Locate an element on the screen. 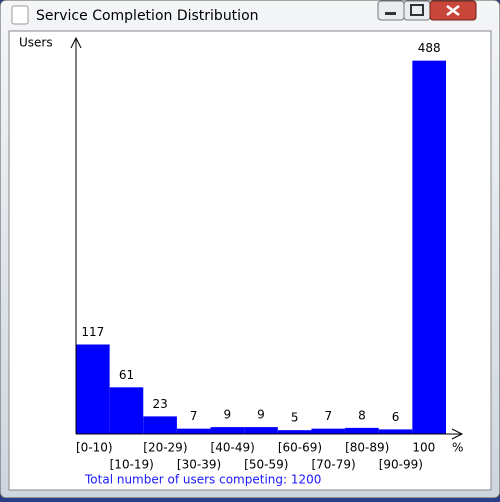 This screenshot has width=500, height=502. value-label: 117 is located at coordinates (92, 332).